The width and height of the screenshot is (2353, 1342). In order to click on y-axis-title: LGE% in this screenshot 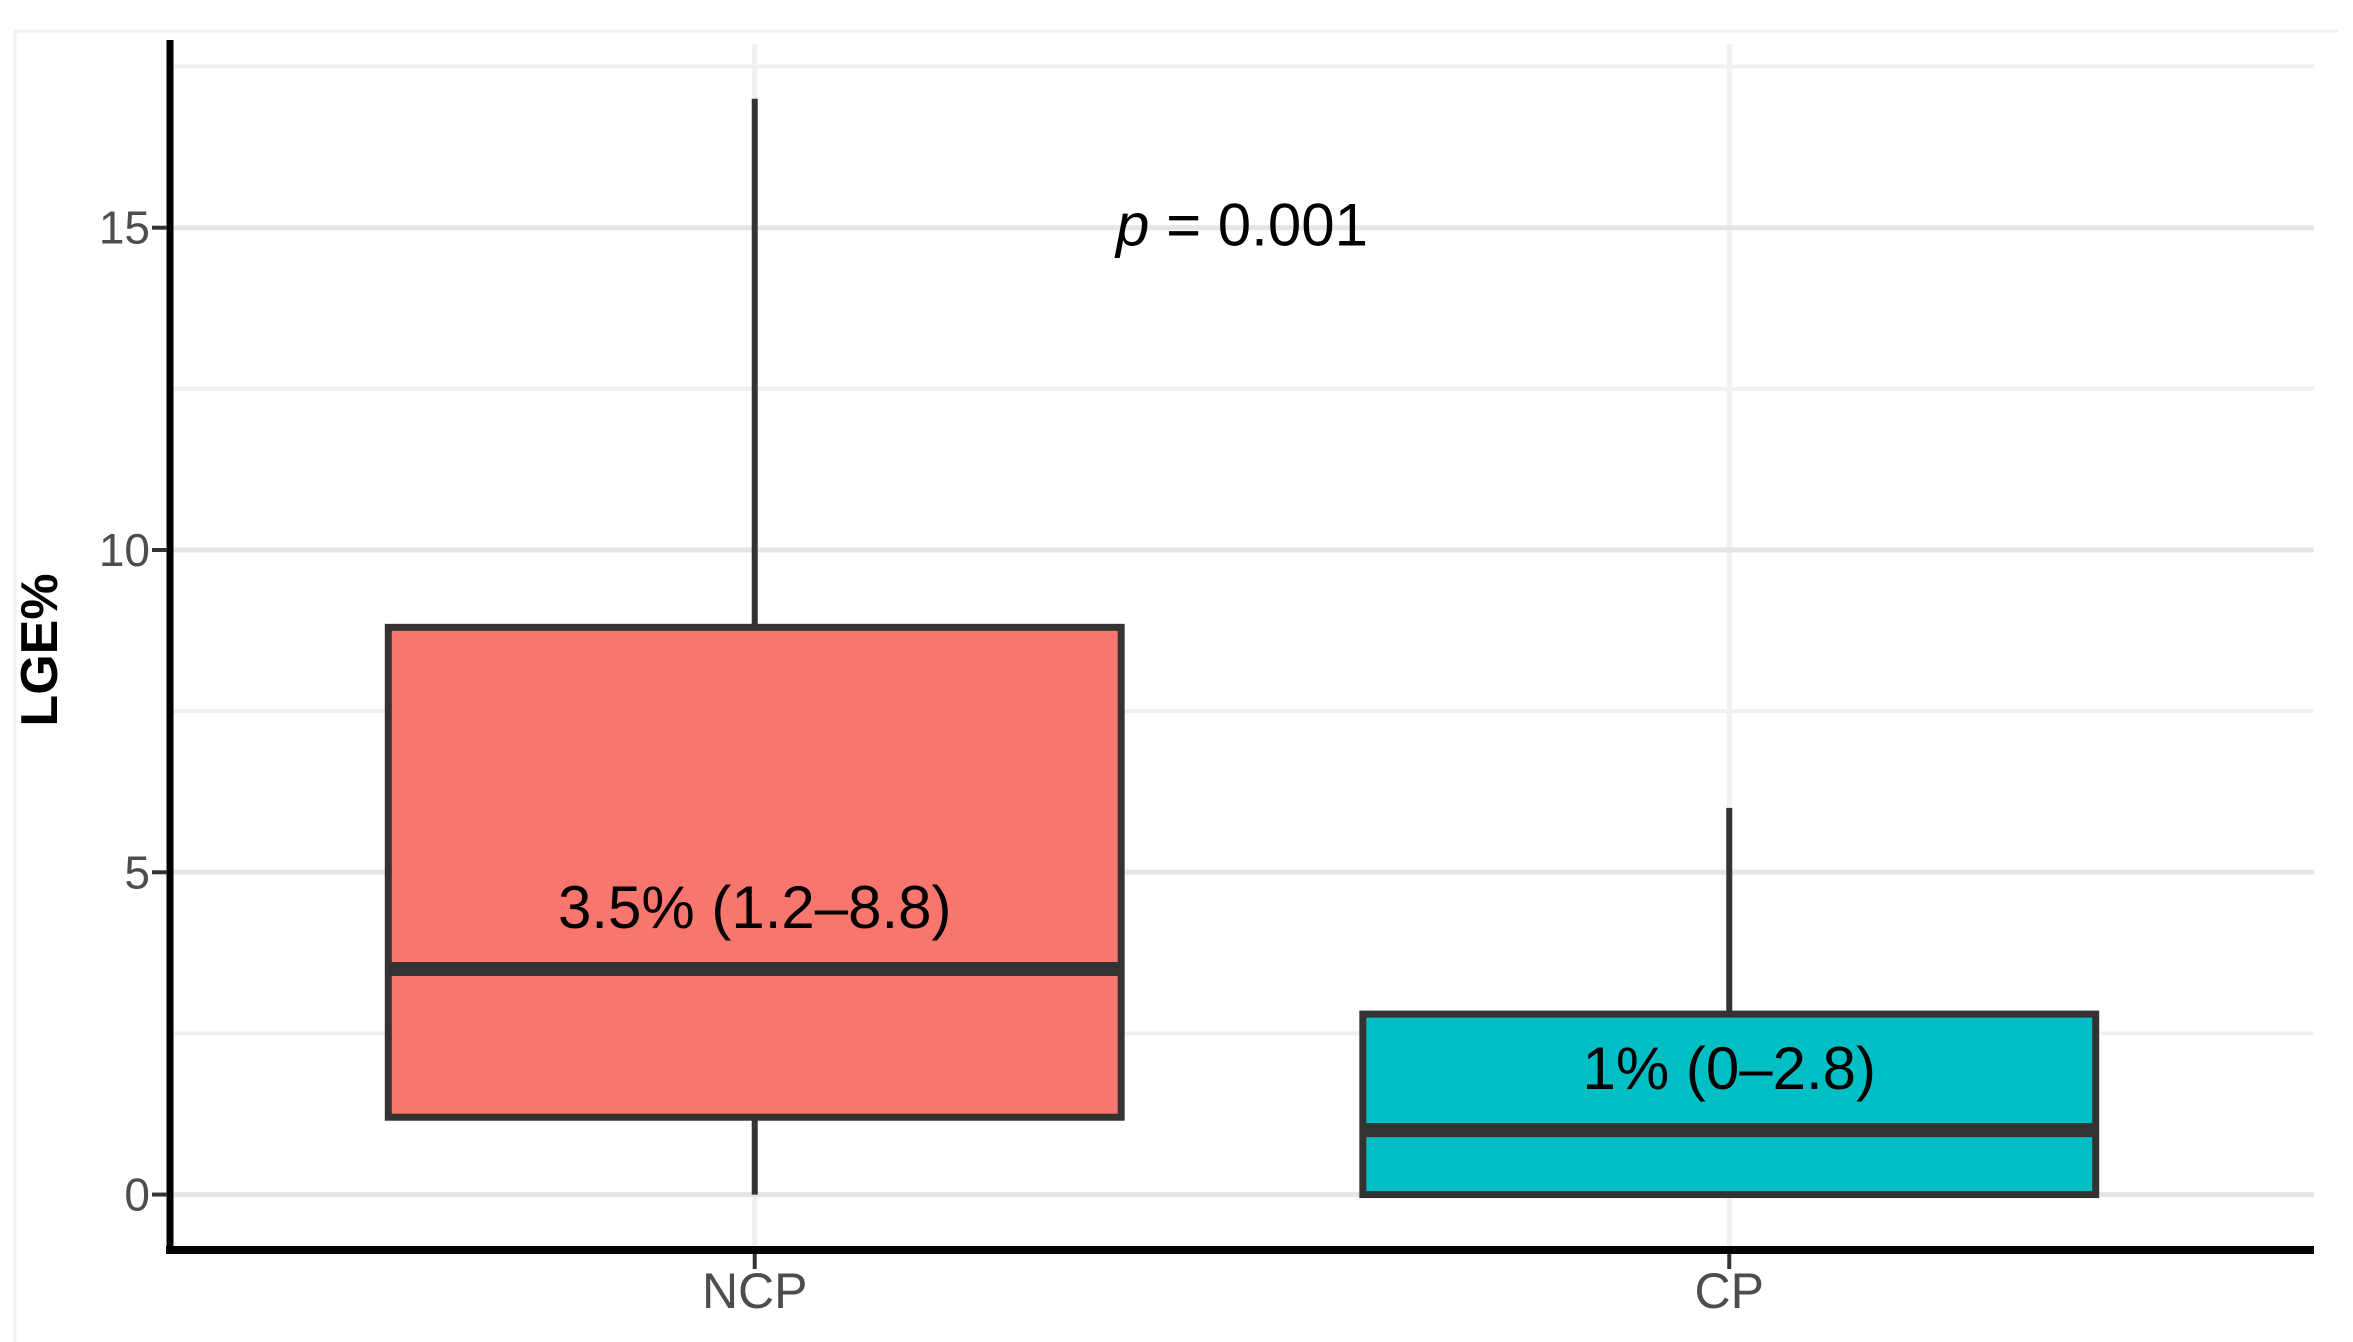, I will do `click(40, 649)`.